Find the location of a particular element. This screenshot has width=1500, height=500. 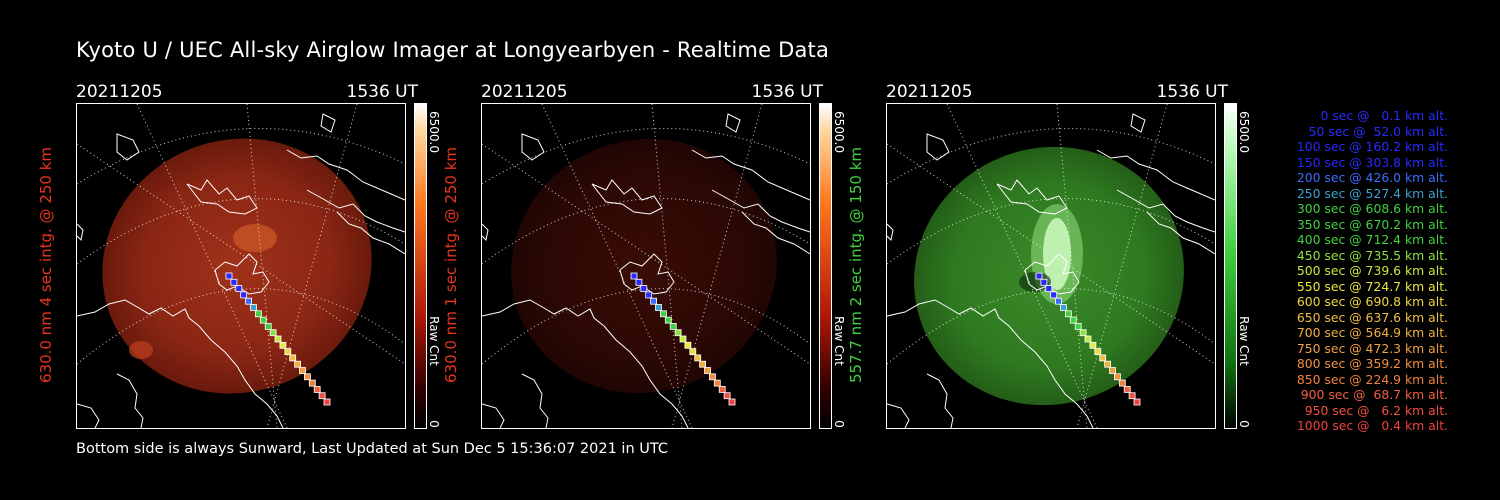

panel-ylabel: 630.0 nm 4 sec intg. @ 250 km is located at coordinates (46, 265).